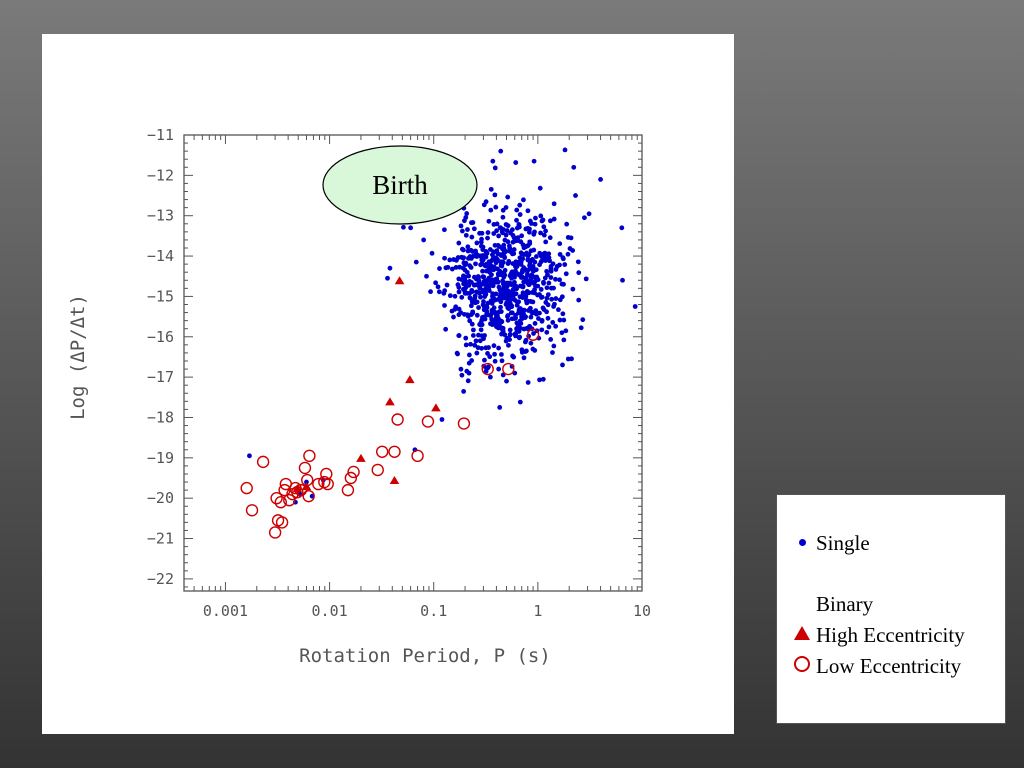 The width and height of the screenshot is (1024, 768). I want to click on y-tick-label: −20, so click(160, 498).